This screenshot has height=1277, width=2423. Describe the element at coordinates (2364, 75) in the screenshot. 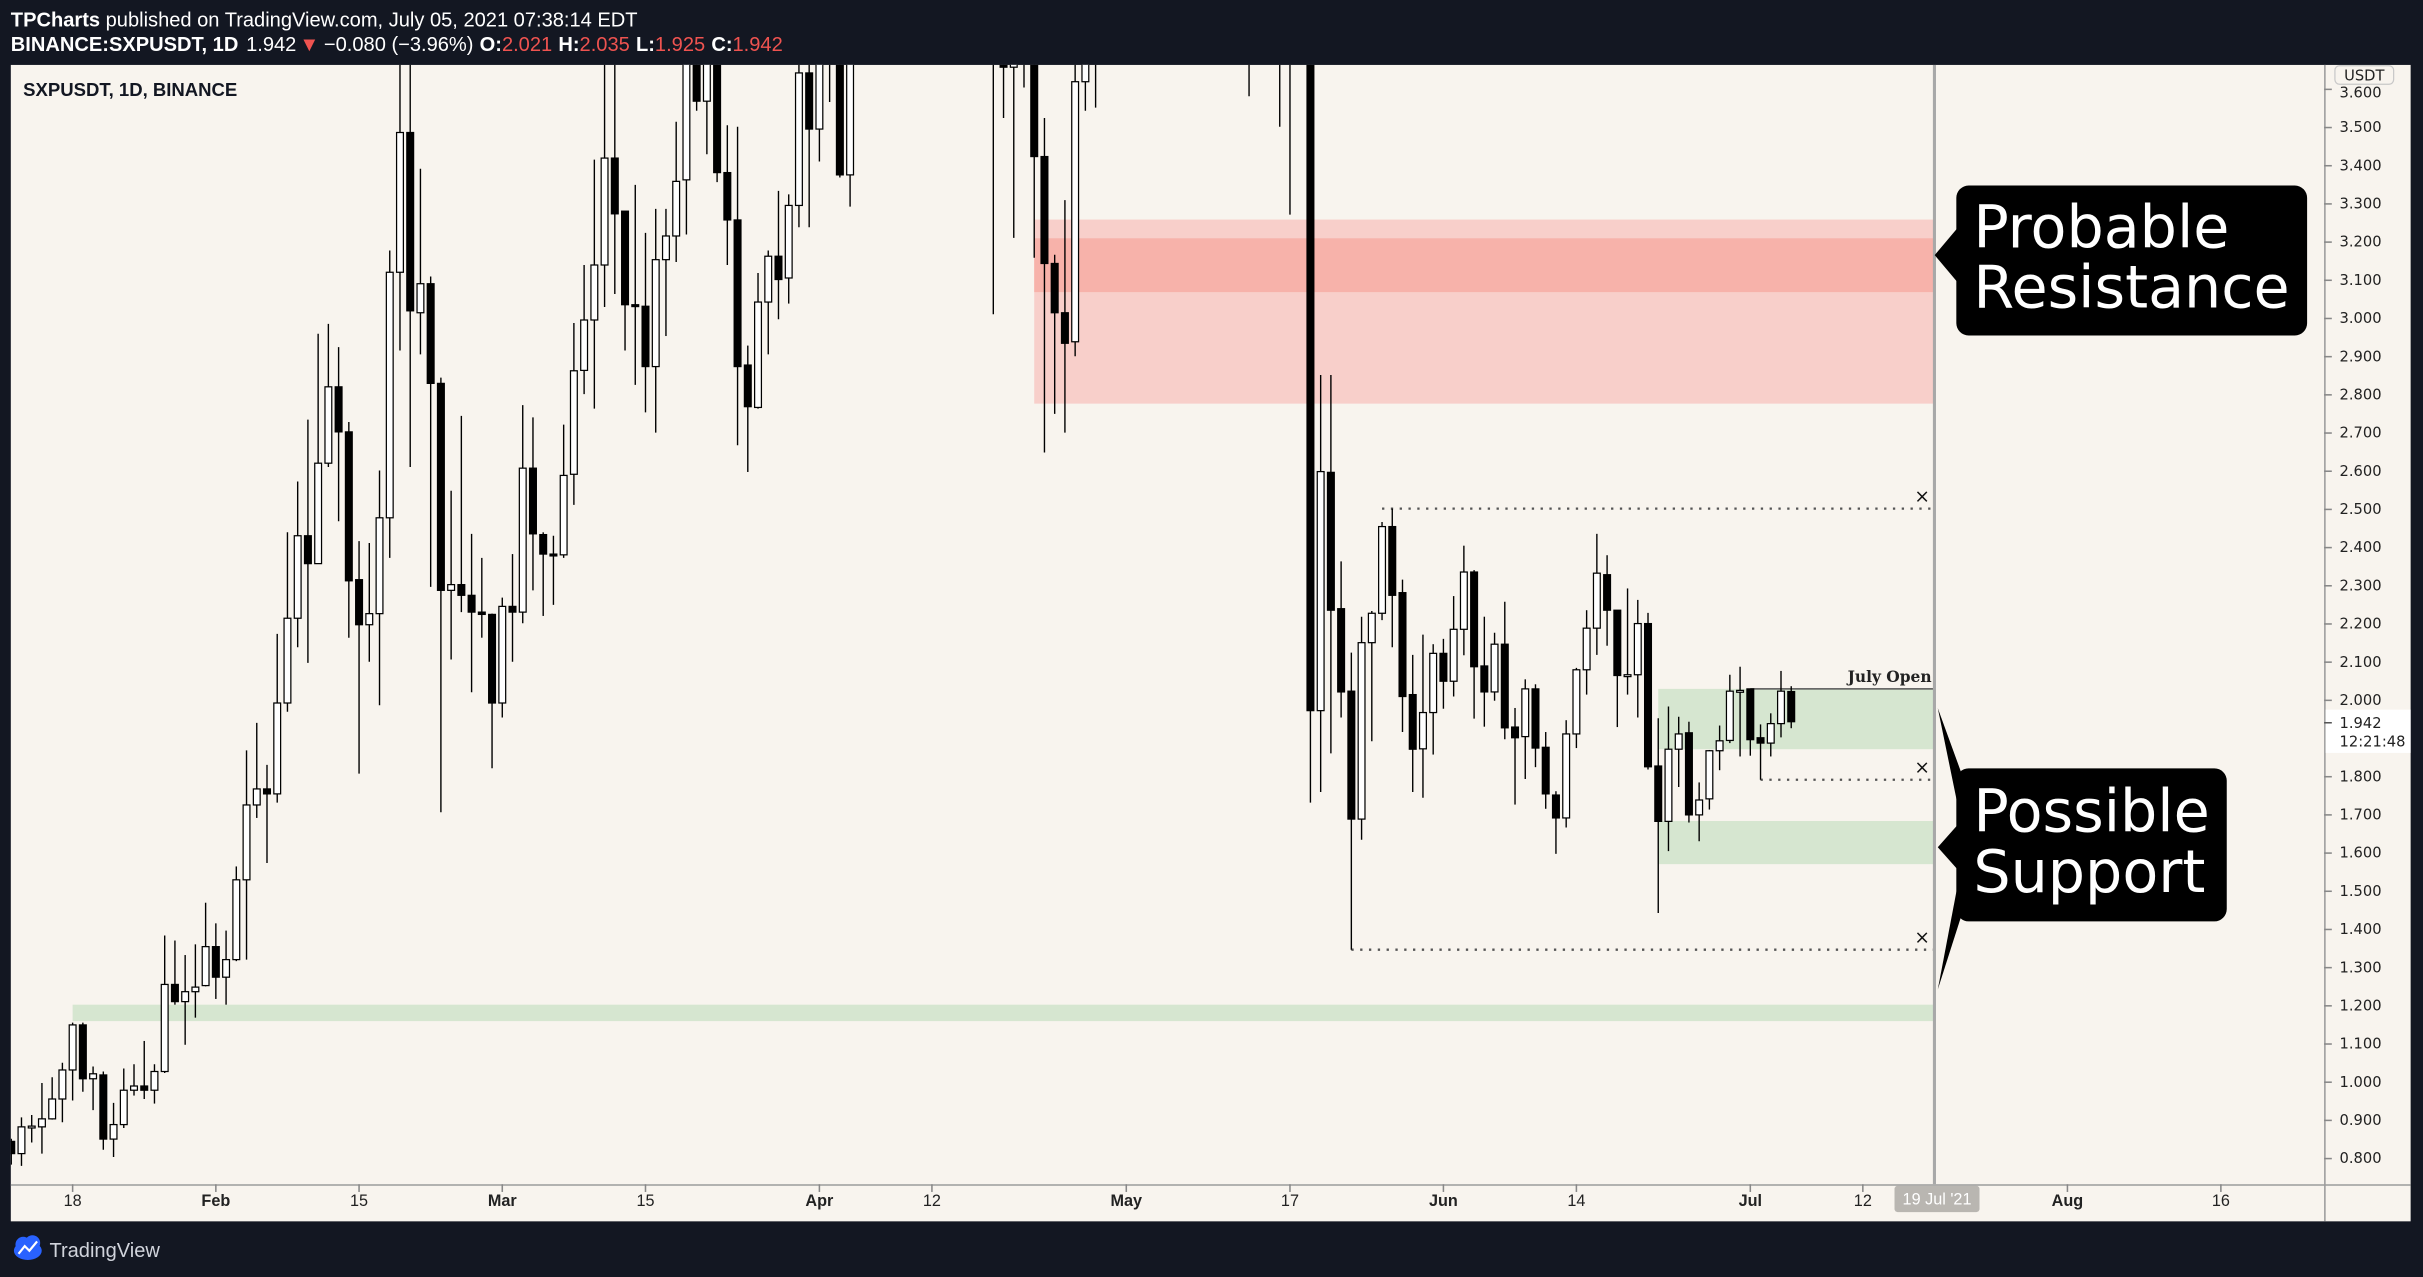

I see `currency-button` at that location.